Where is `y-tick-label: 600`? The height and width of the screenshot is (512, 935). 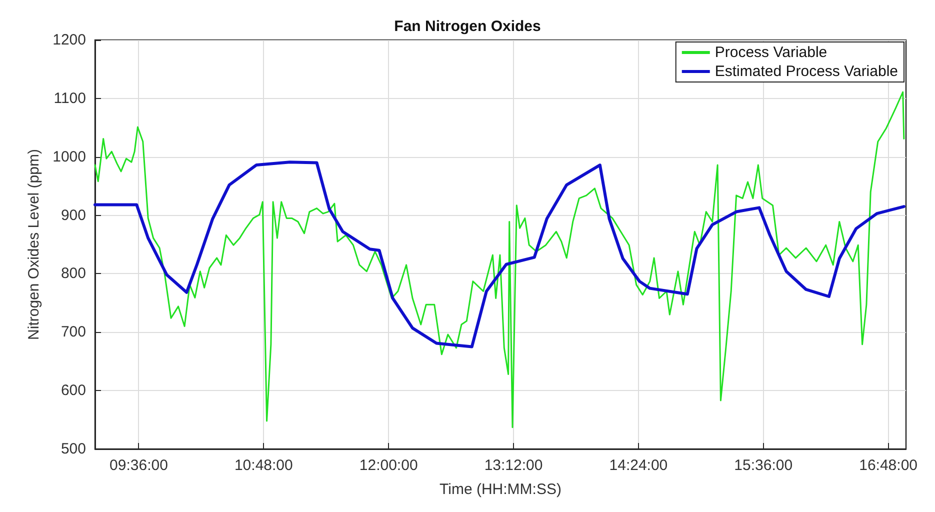
y-tick-label: 600 is located at coordinates (73, 391).